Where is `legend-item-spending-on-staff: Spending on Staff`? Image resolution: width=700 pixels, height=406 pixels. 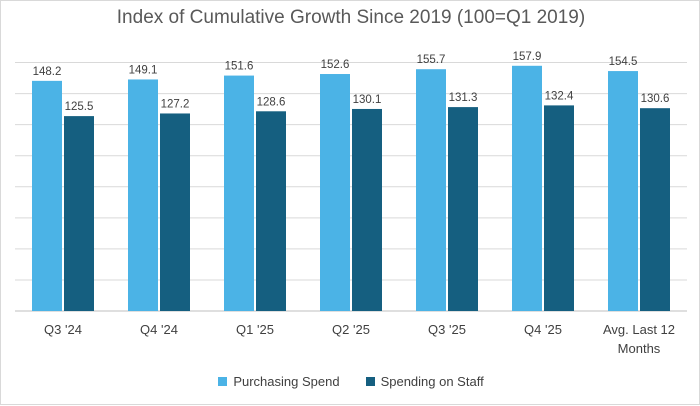
legend-item-spending-on-staff: Spending on Staff is located at coordinates (424, 381).